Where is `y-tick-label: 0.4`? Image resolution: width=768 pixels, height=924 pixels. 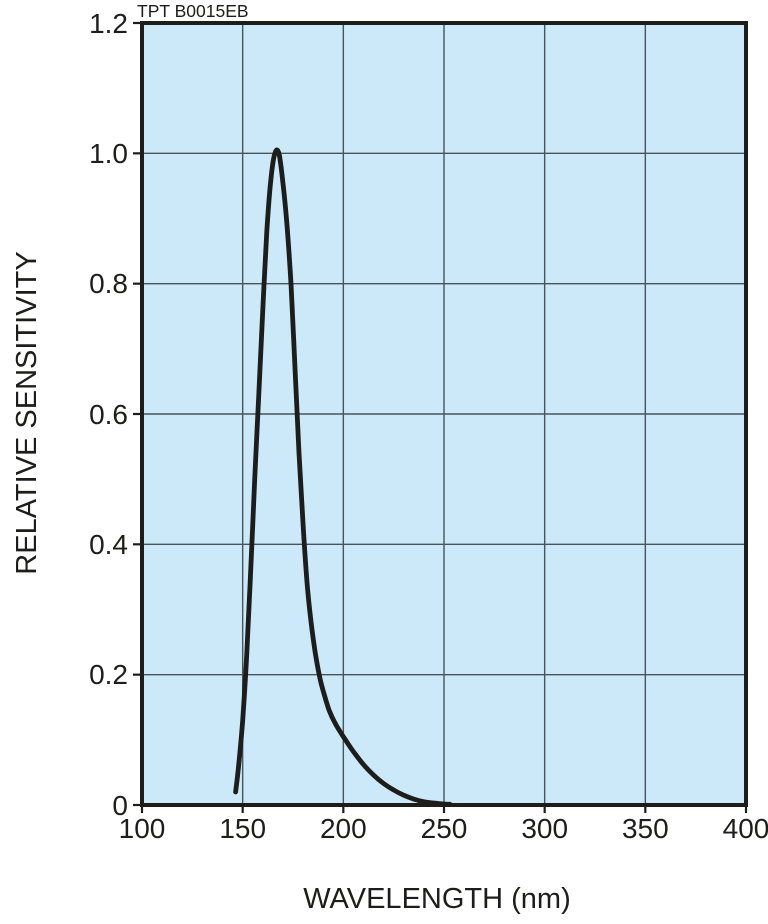
y-tick-label: 0.4 is located at coordinates (108, 544).